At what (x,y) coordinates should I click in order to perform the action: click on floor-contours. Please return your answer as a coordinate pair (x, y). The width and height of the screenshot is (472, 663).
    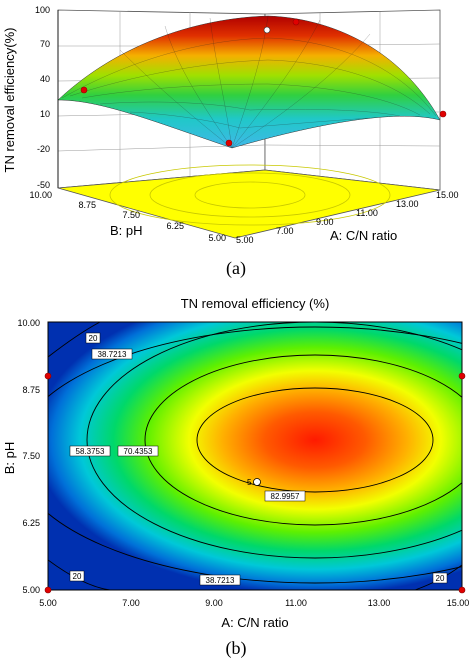
    Looking at the image, I should click on (250, 195).